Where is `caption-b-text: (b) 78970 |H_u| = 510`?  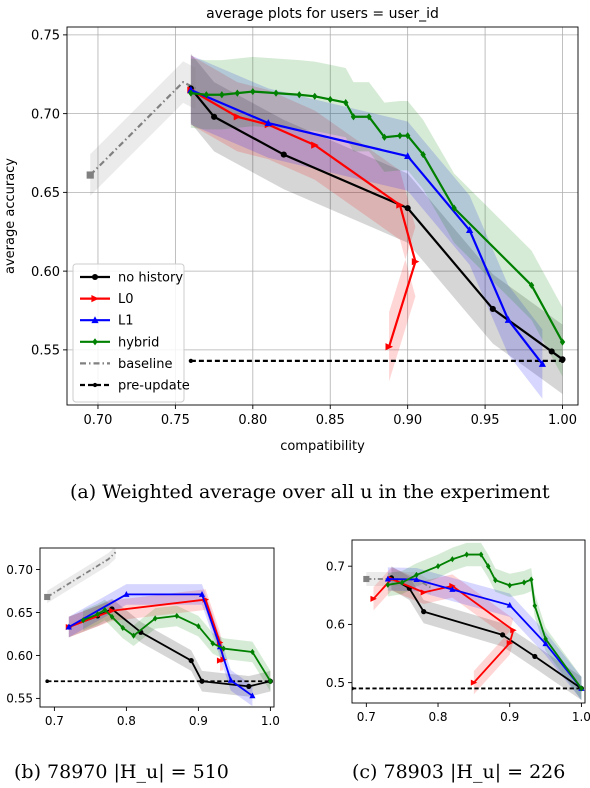
caption-b-text: (b) 78970 |H_u| = 510 is located at coordinates (121, 772).